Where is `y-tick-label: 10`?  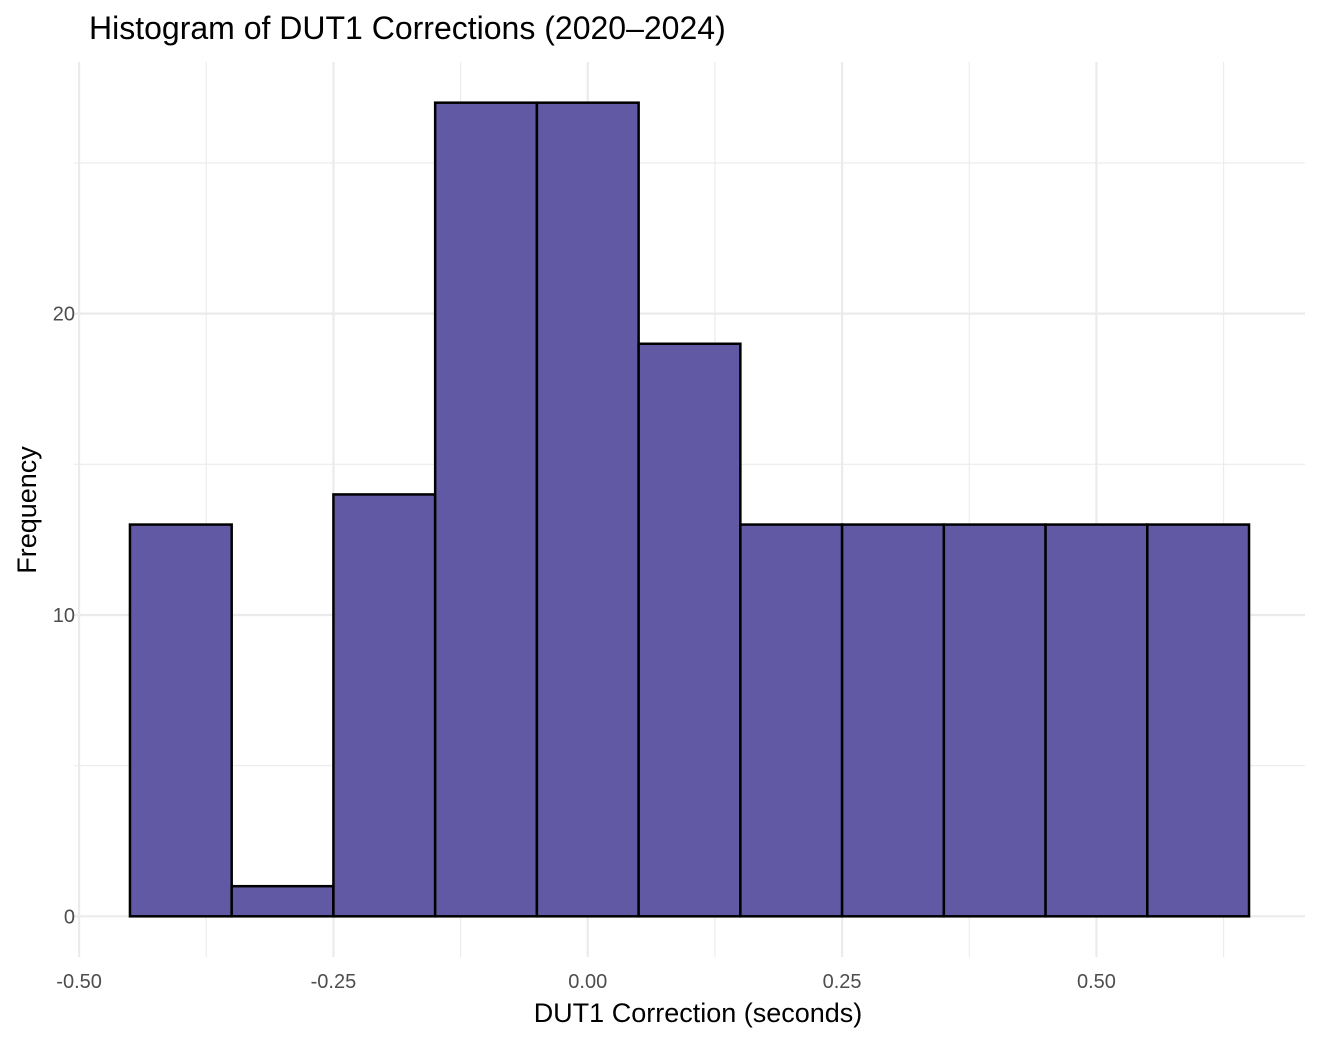
y-tick-label: 10 is located at coordinates (64, 616).